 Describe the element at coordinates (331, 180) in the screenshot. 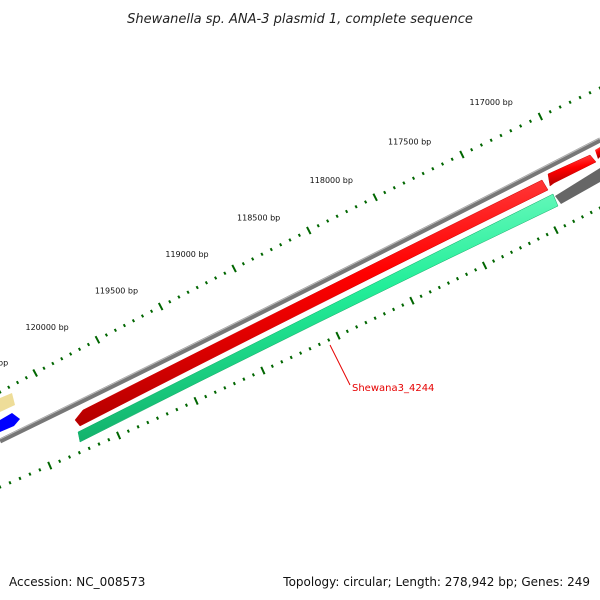

I see `tick-label: 118000 bp` at that location.